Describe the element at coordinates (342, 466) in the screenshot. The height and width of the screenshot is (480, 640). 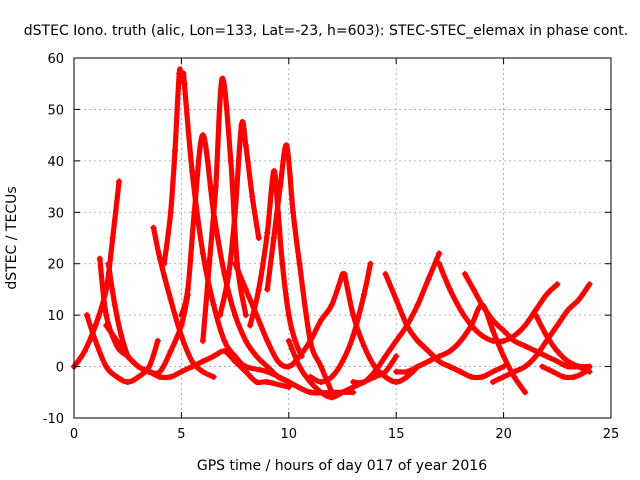
I see `x-axis-label: GPS time / hours of day 017 of year 2016` at that location.